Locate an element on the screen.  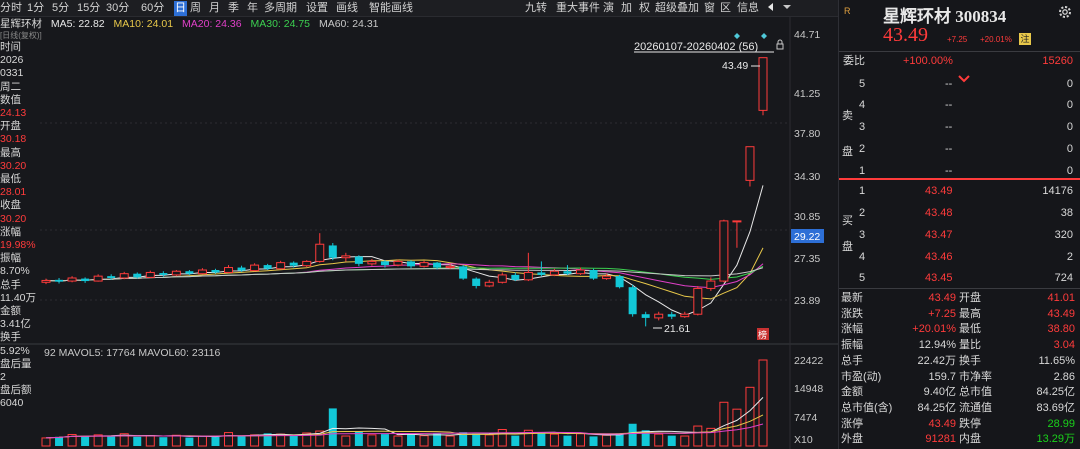
toolbar-item-11: 多周期 is located at coordinates (280, 8).